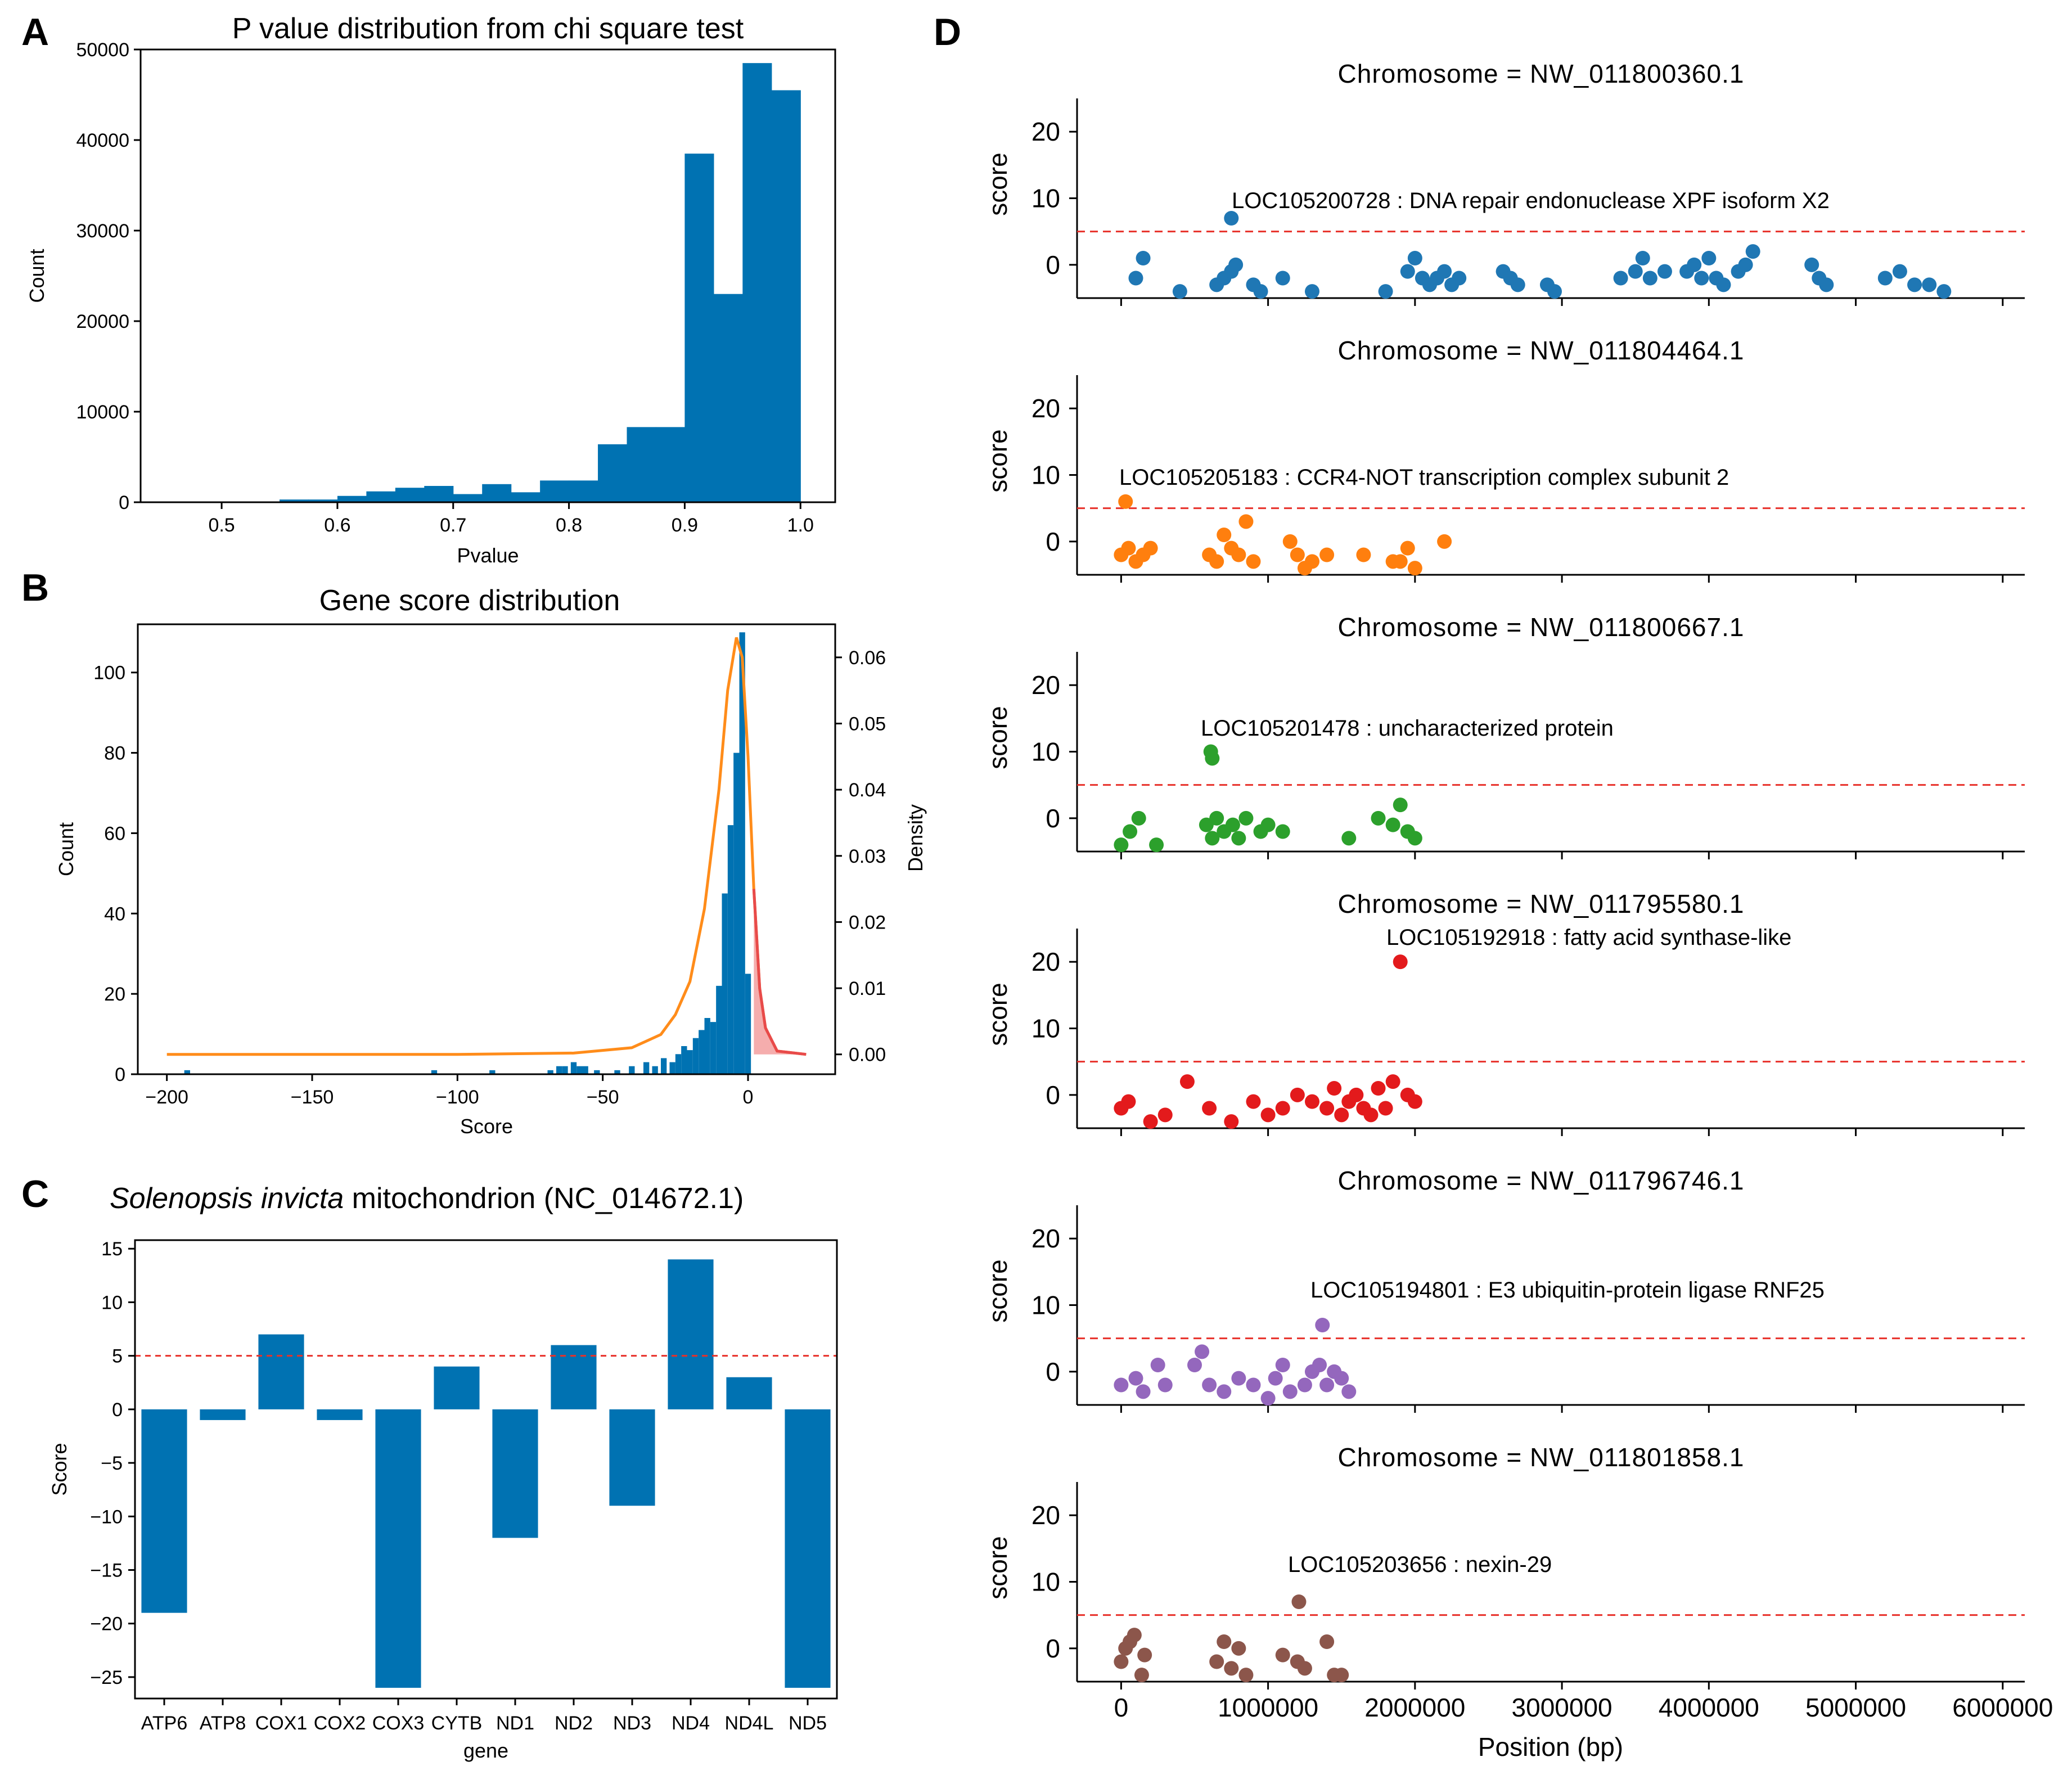 The height and width of the screenshot is (1775, 2072). What do you see at coordinates (1542, 1457) in the screenshot?
I see `subplot-title: Chromosome = NW_011801858.1` at bounding box center [1542, 1457].